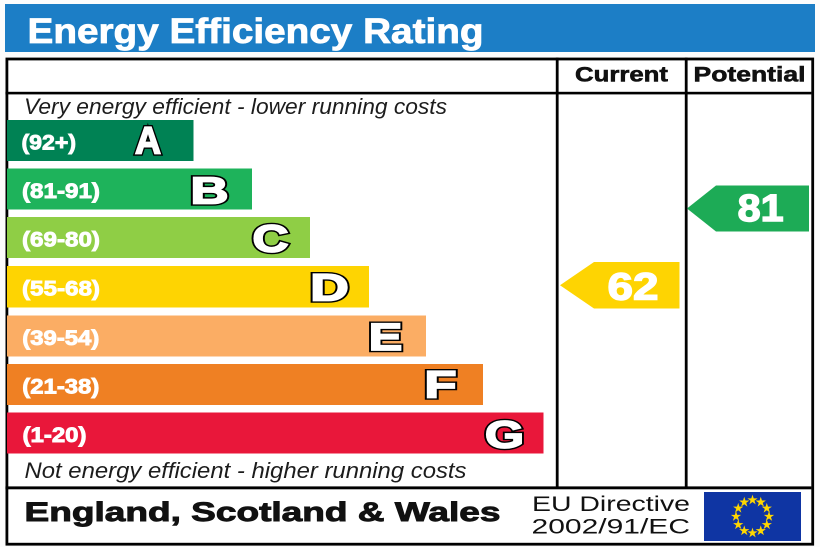  Describe the element at coordinates (504, 436) in the screenshot. I see `svg-text: G` at that location.